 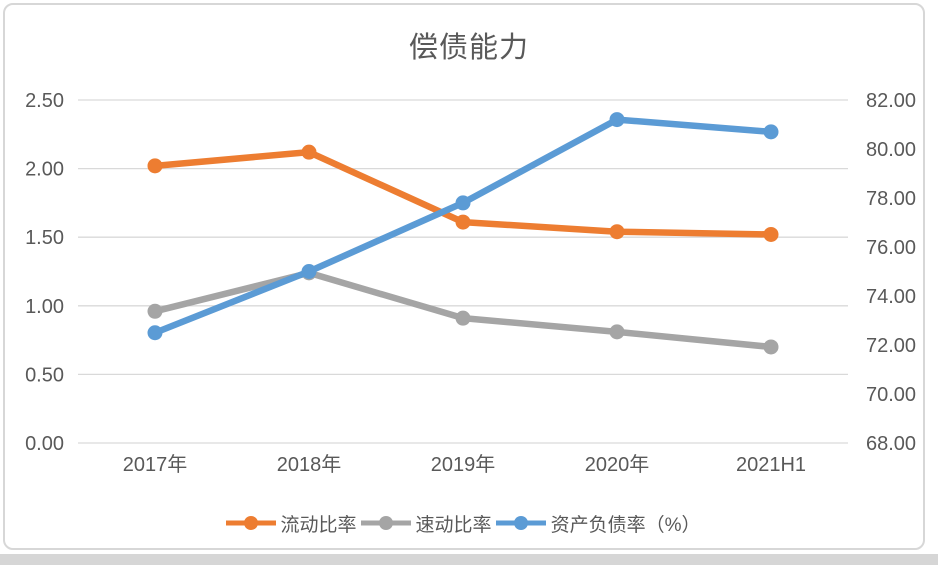 I want to click on y-axis-label-left: 1.00, so click(x=44, y=307).